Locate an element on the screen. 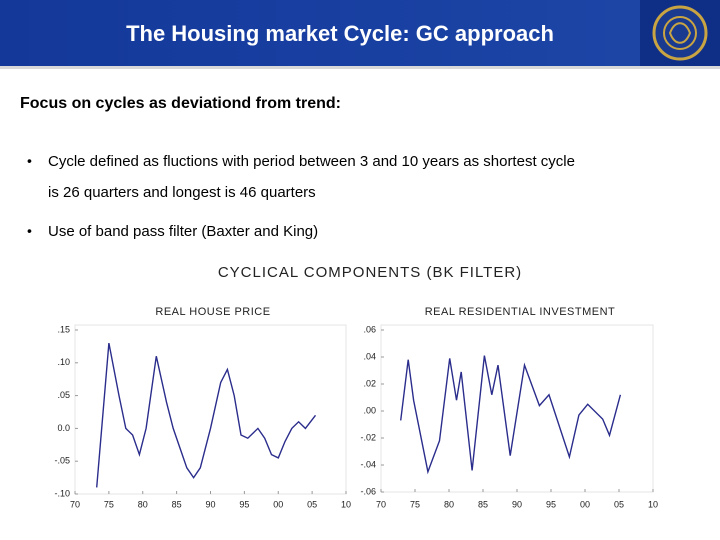 Image resolution: width=720 pixels, height=540 pixels. y-tick-label: 0.0 is located at coordinates (63, 428).